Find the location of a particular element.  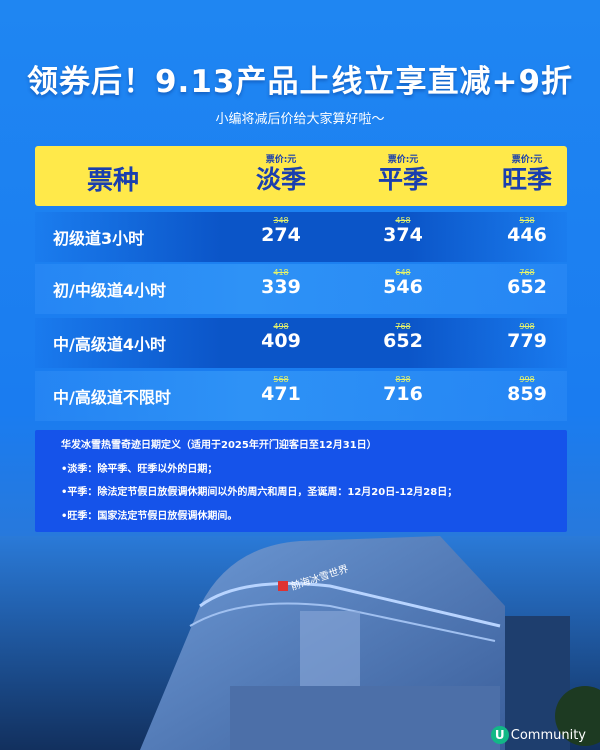

table-row: 中/高级道4小时 498 409 768 652 908 779 is located at coordinates (301, 343).